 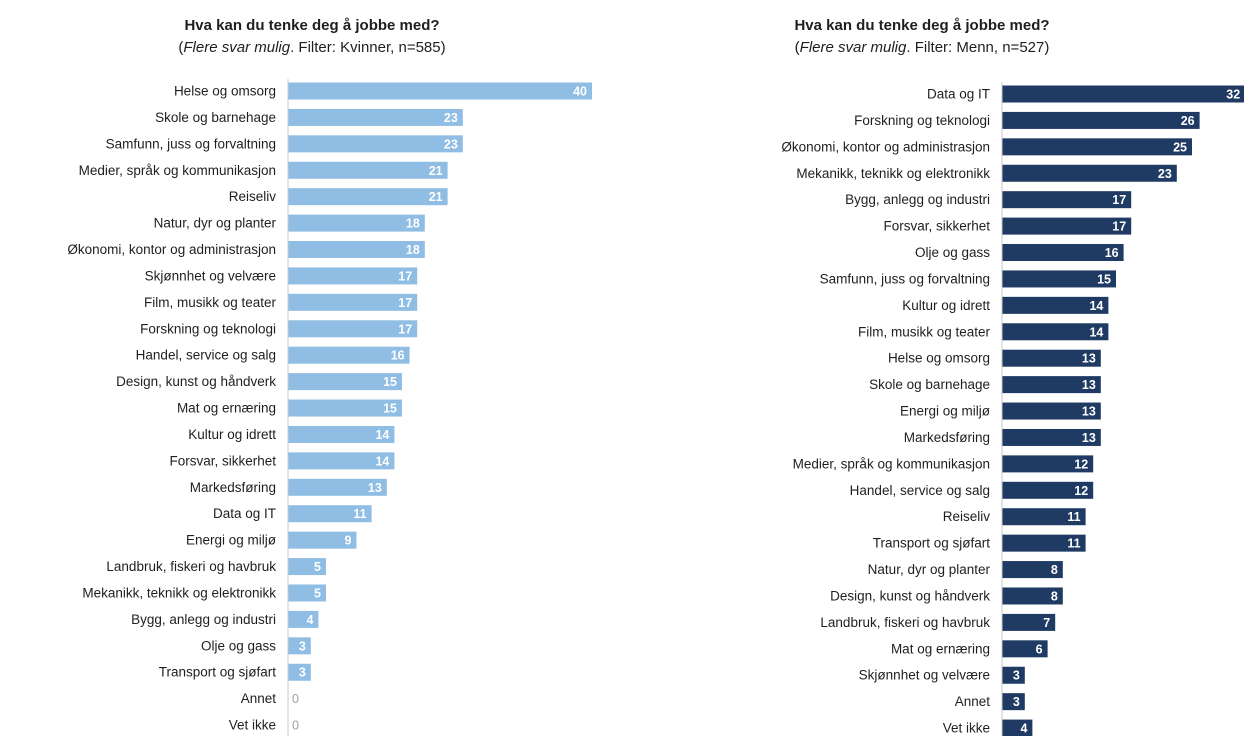 What do you see at coordinates (436, 171) in the screenshot?
I see `women-value-label: 21` at bounding box center [436, 171].